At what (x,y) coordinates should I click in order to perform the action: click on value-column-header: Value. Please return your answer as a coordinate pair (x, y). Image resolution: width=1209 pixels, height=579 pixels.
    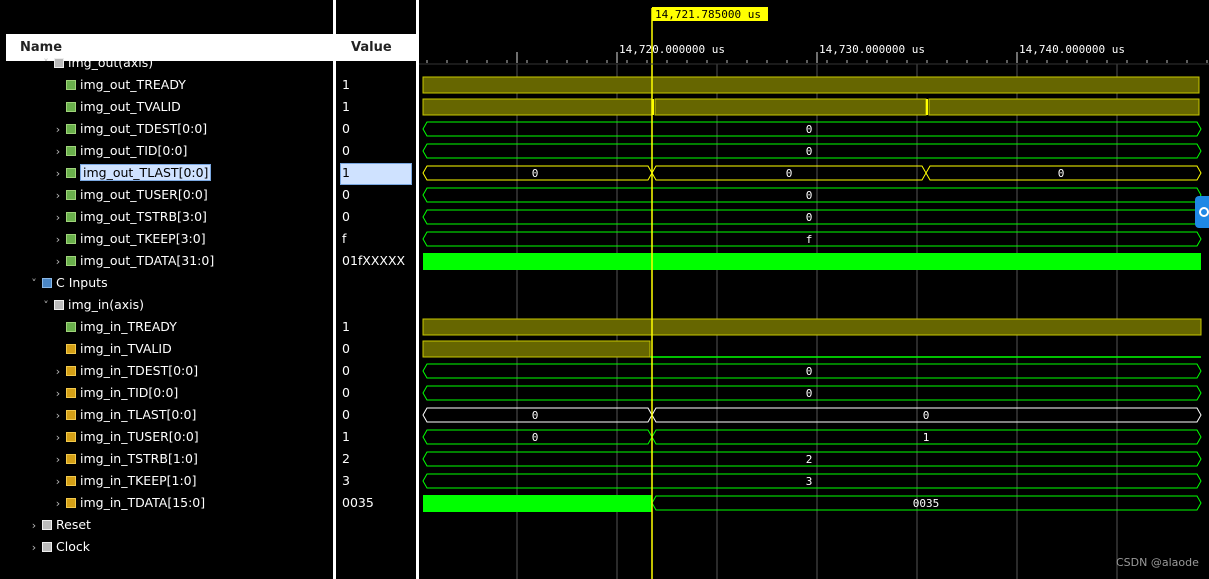
    Looking at the image, I should click on (376, 47).